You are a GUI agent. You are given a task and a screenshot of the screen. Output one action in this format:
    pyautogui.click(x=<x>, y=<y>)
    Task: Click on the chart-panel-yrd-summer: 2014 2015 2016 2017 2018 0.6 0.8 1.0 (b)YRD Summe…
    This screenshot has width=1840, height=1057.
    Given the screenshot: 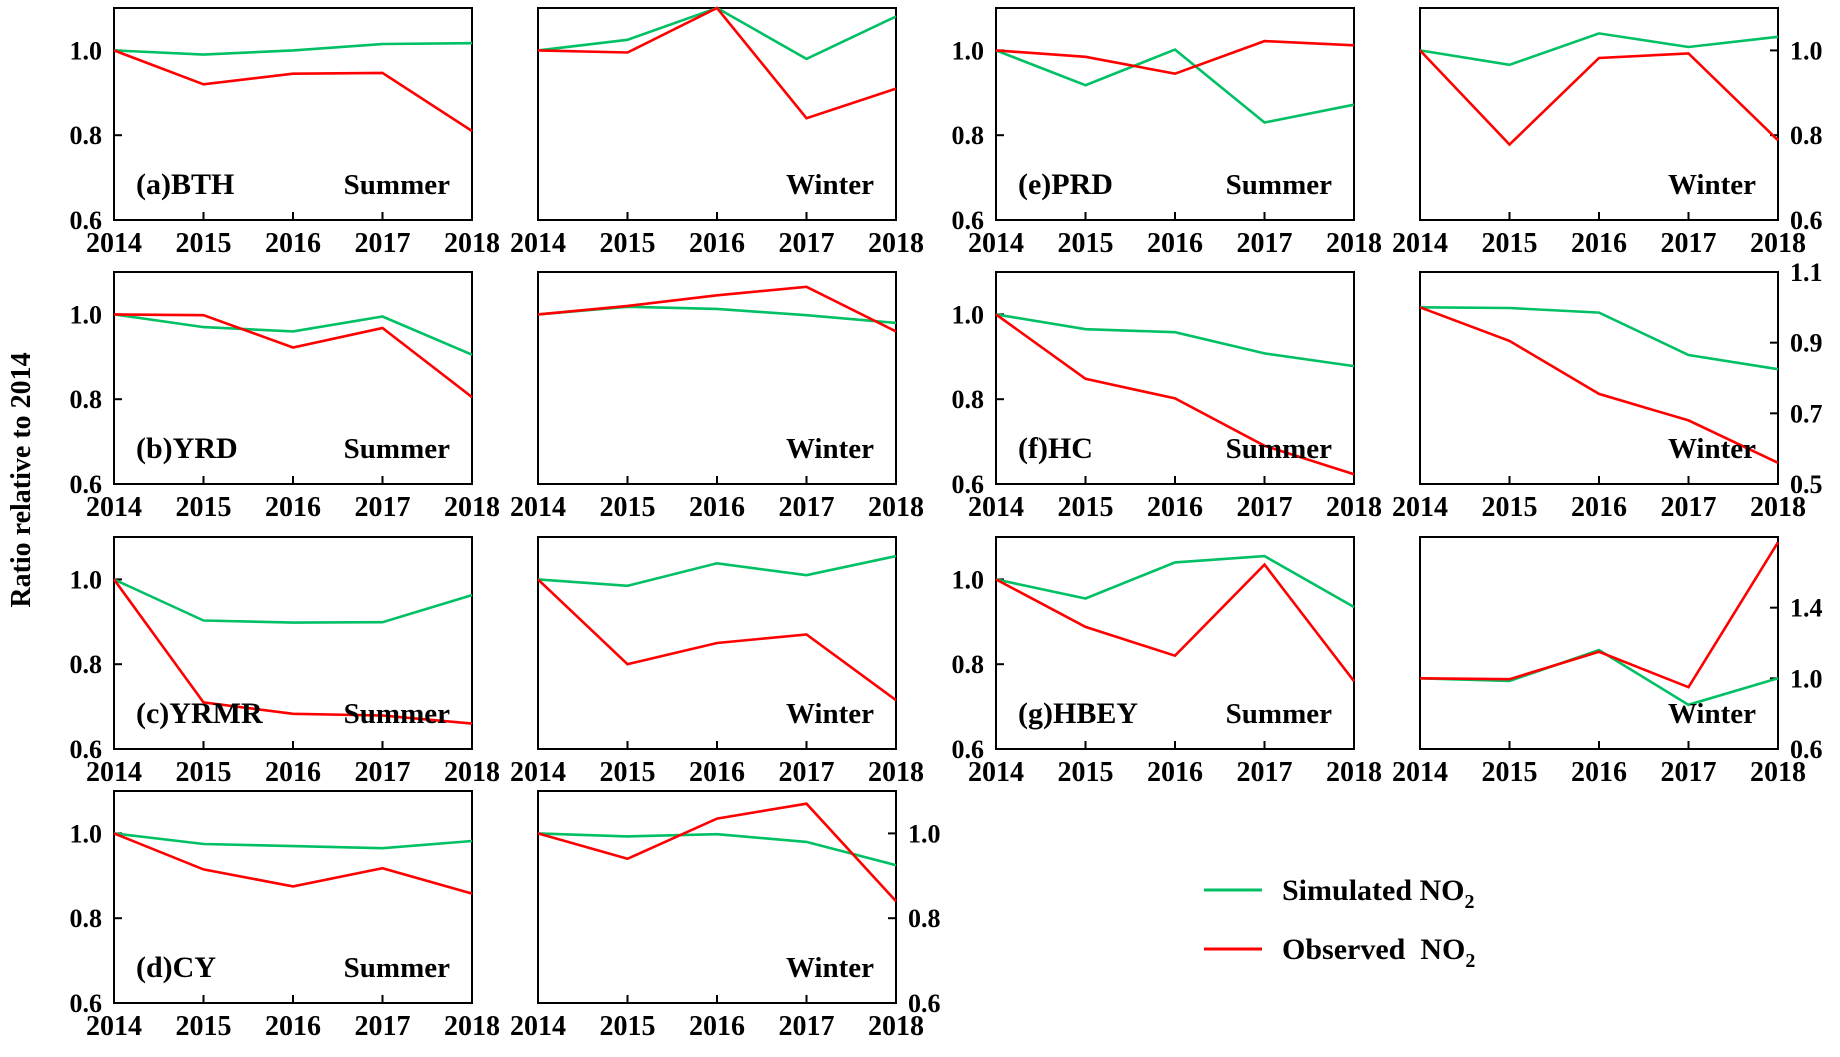 What is the action you would take?
    pyautogui.click(x=285, y=397)
    